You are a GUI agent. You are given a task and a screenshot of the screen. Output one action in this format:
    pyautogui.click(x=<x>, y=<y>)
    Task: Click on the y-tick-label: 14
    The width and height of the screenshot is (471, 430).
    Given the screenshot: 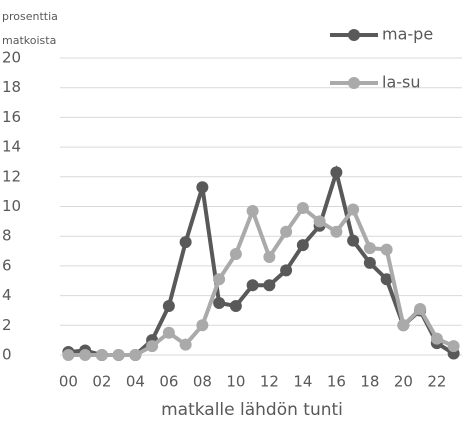 What is the action you would take?
    pyautogui.click(x=11, y=147)
    